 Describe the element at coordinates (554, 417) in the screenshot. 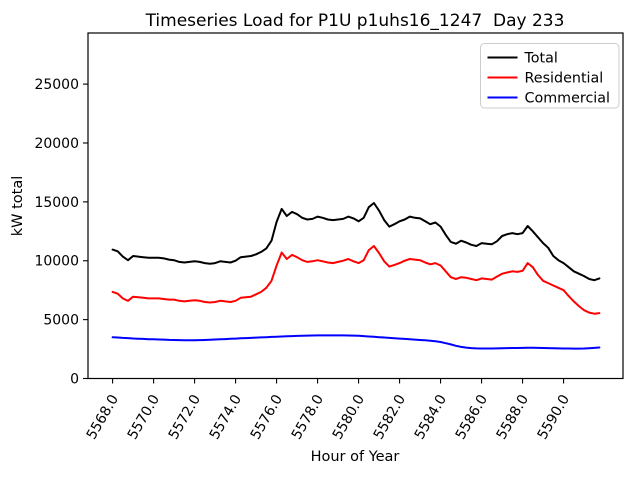

I see `x-tick-label: 5590.0` at that location.